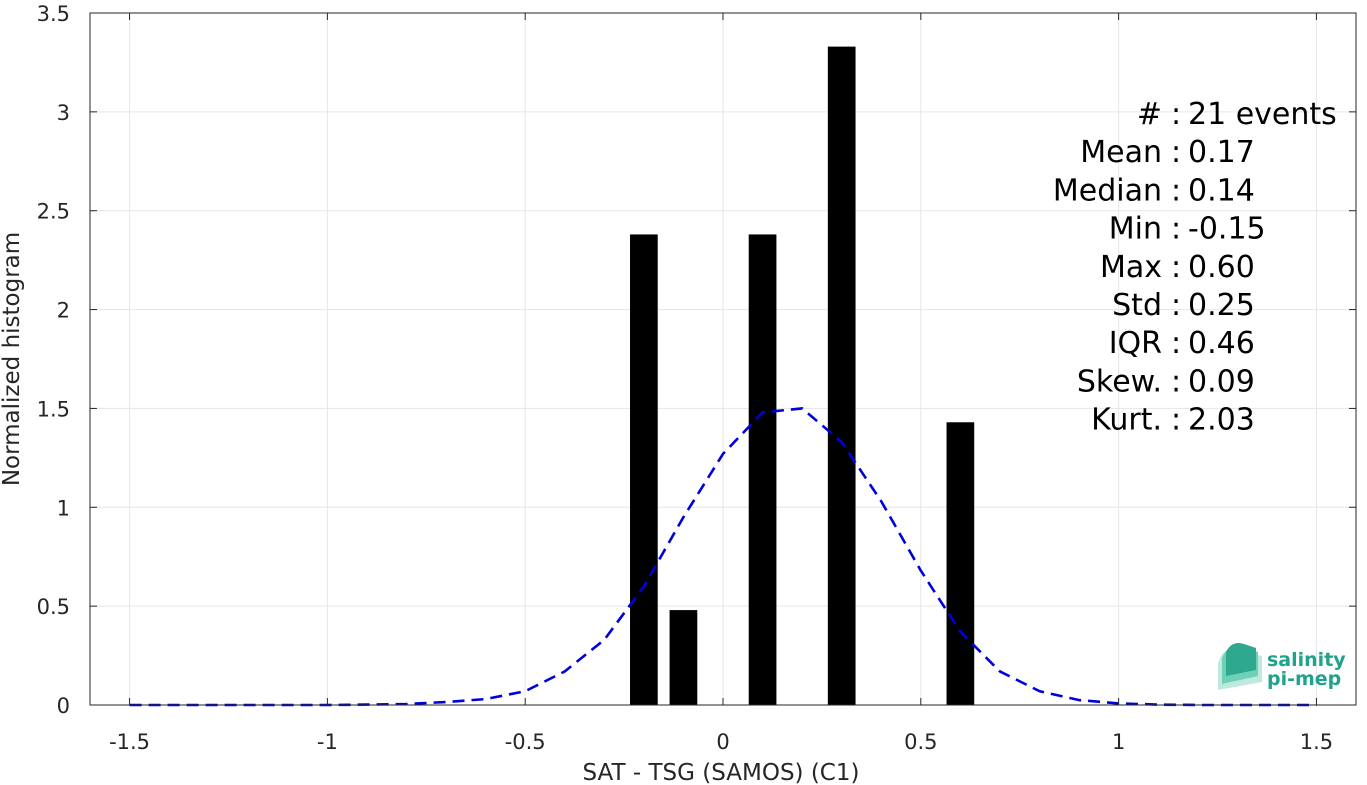 The height and width of the screenshot is (785, 1367). Describe the element at coordinates (525, 742) in the screenshot. I see `x-tick-label: -0.5` at that location.